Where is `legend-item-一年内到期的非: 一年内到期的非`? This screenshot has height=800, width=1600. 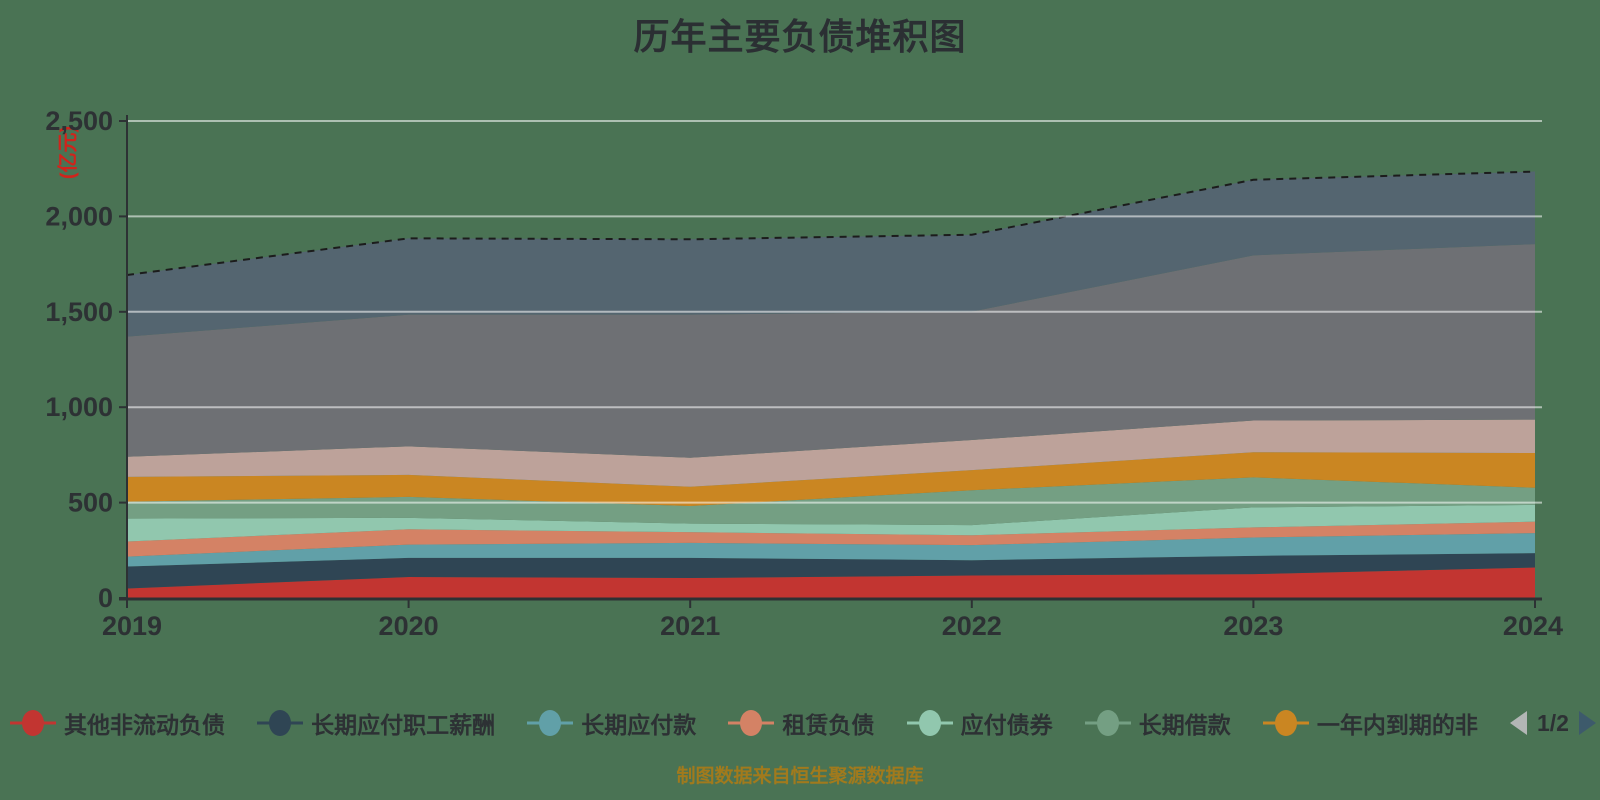 legend-item-一年内到期的非: 一年内到期的非 is located at coordinates (1370, 723).